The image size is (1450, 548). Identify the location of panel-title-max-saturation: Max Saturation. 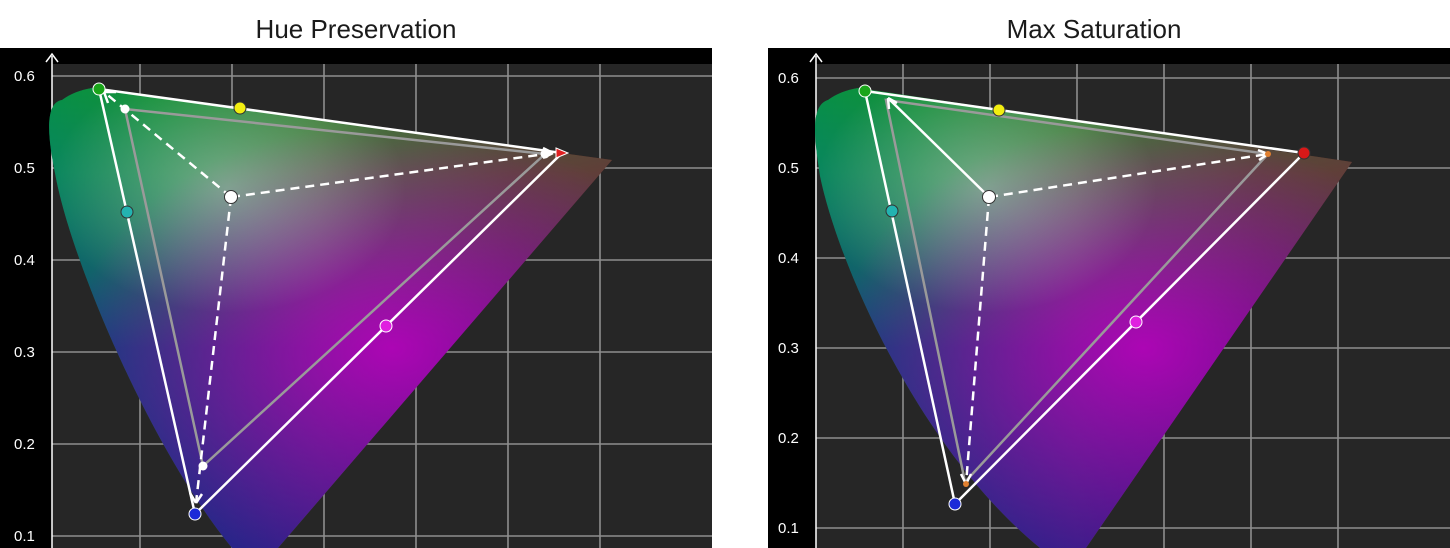
(1094, 29).